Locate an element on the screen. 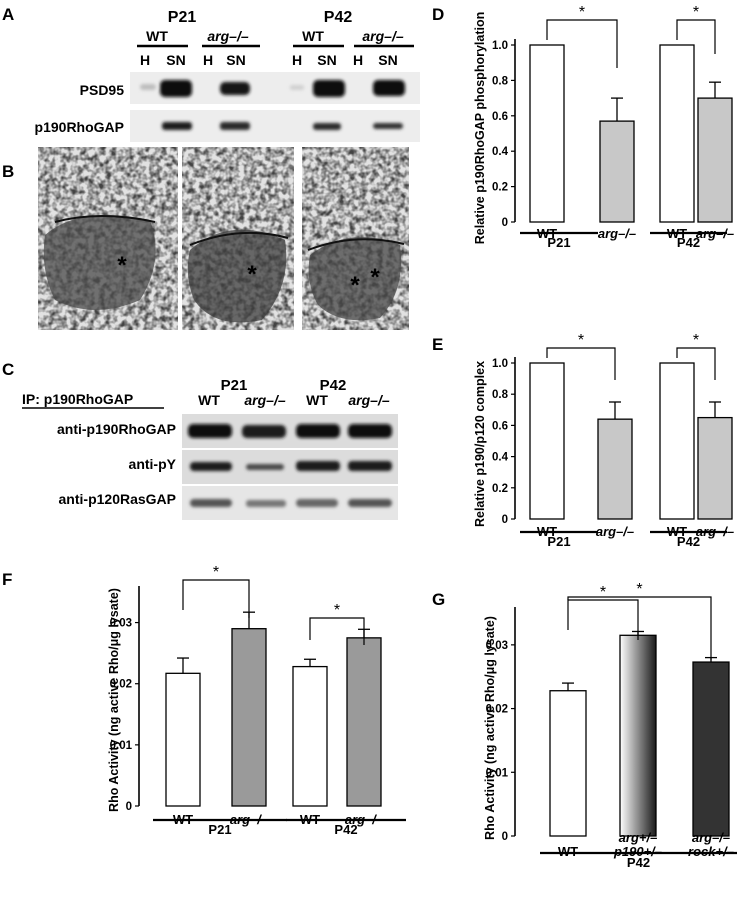  ip-label: IP: p190RhoGAP is located at coordinates (77, 399).